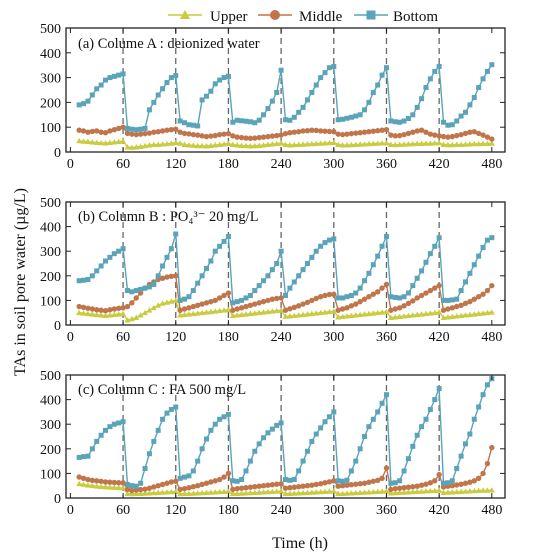 The image size is (550, 557). I want to click on y-axis-label: TAs in soil pore water (µg/L), so click(20, 282).